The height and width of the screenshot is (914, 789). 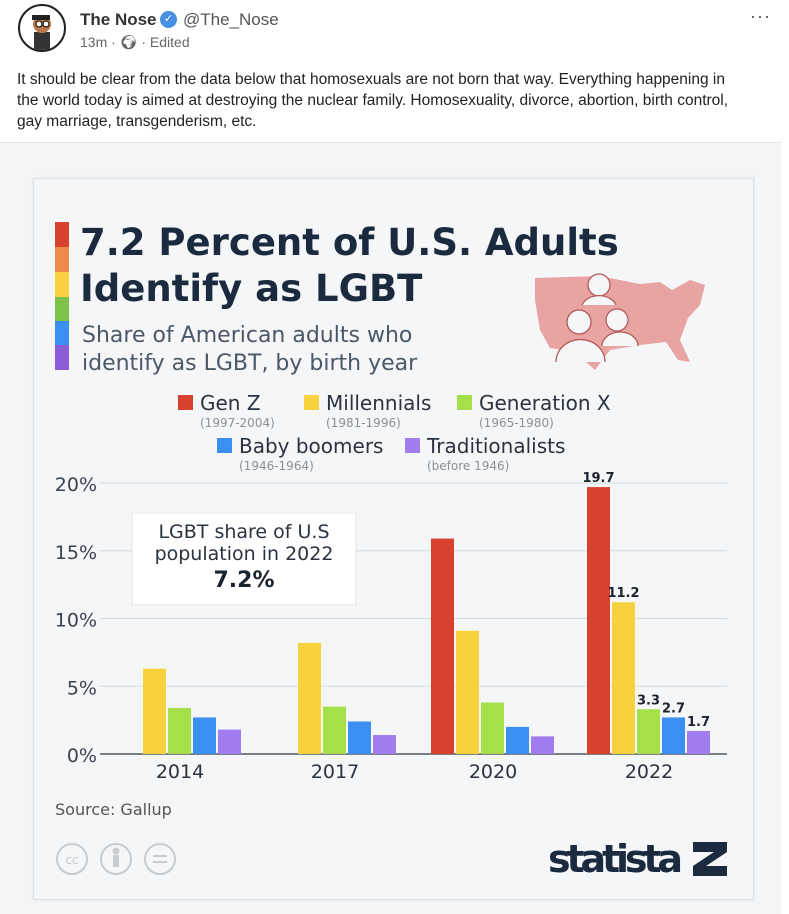 I want to click on data-label: 3.3, so click(x=648, y=700).